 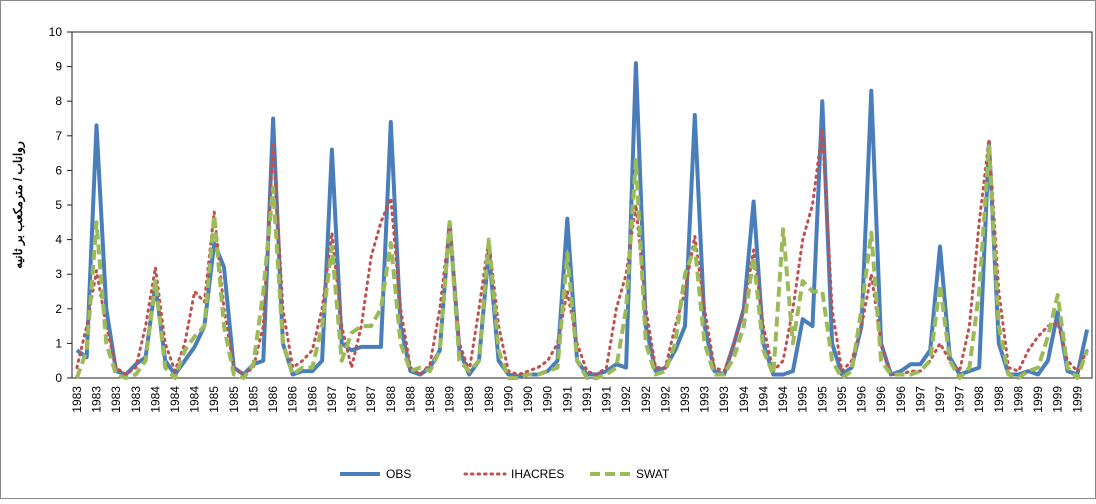 I want to click on y-tick-label: 10, so click(x=56, y=32).